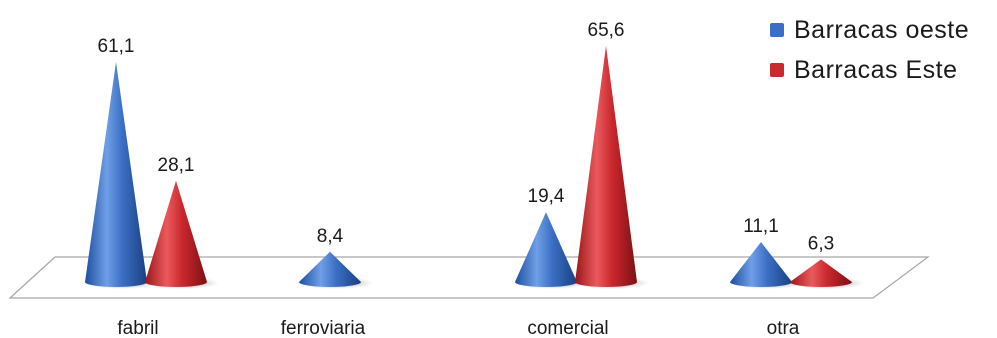 The width and height of the screenshot is (997, 338). What do you see at coordinates (761, 264) in the screenshot?
I see `cone-oeste-otra` at bounding box center [761, 264].